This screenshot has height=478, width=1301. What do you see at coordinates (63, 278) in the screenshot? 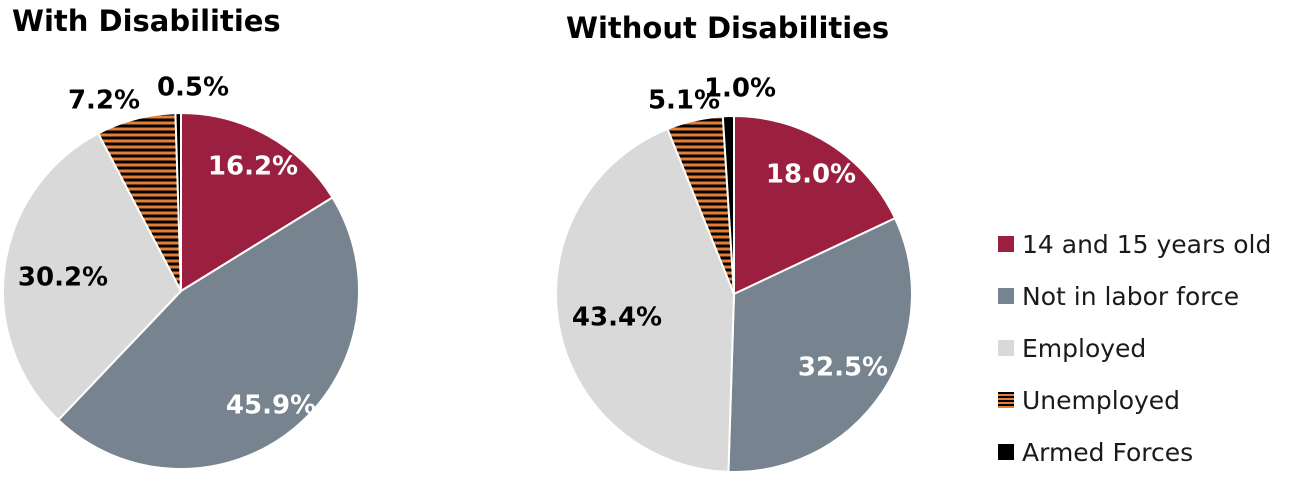
I see `data-label-employed: 30.2%` at bounding box center [63, 278].